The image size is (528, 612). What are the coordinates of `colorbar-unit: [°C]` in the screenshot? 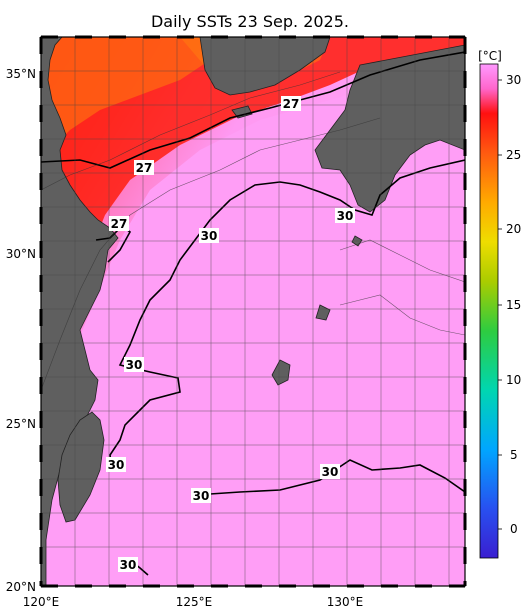 It's located at (490, 56).